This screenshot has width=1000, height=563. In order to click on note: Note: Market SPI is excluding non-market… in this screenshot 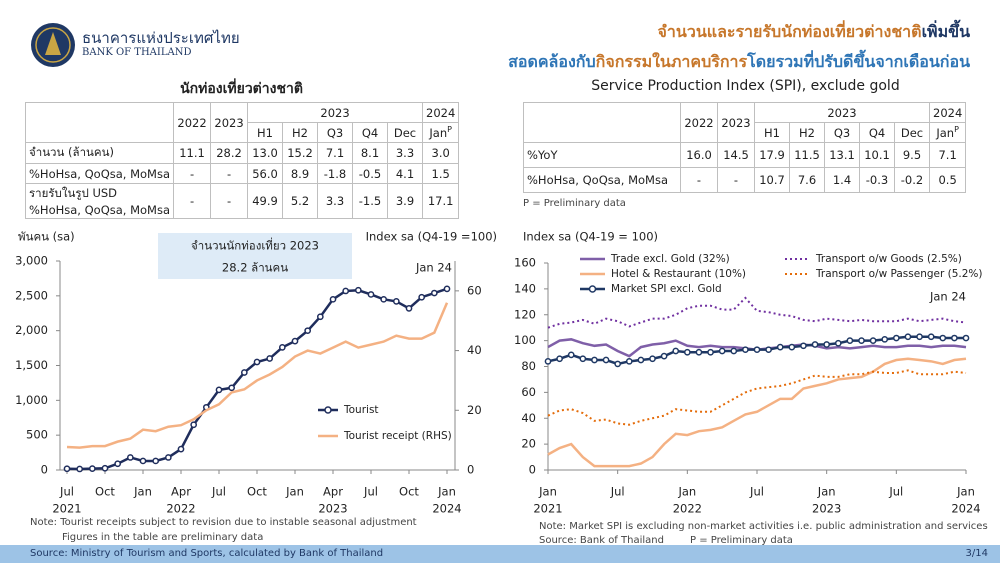, I will do `click(763, 526)`.